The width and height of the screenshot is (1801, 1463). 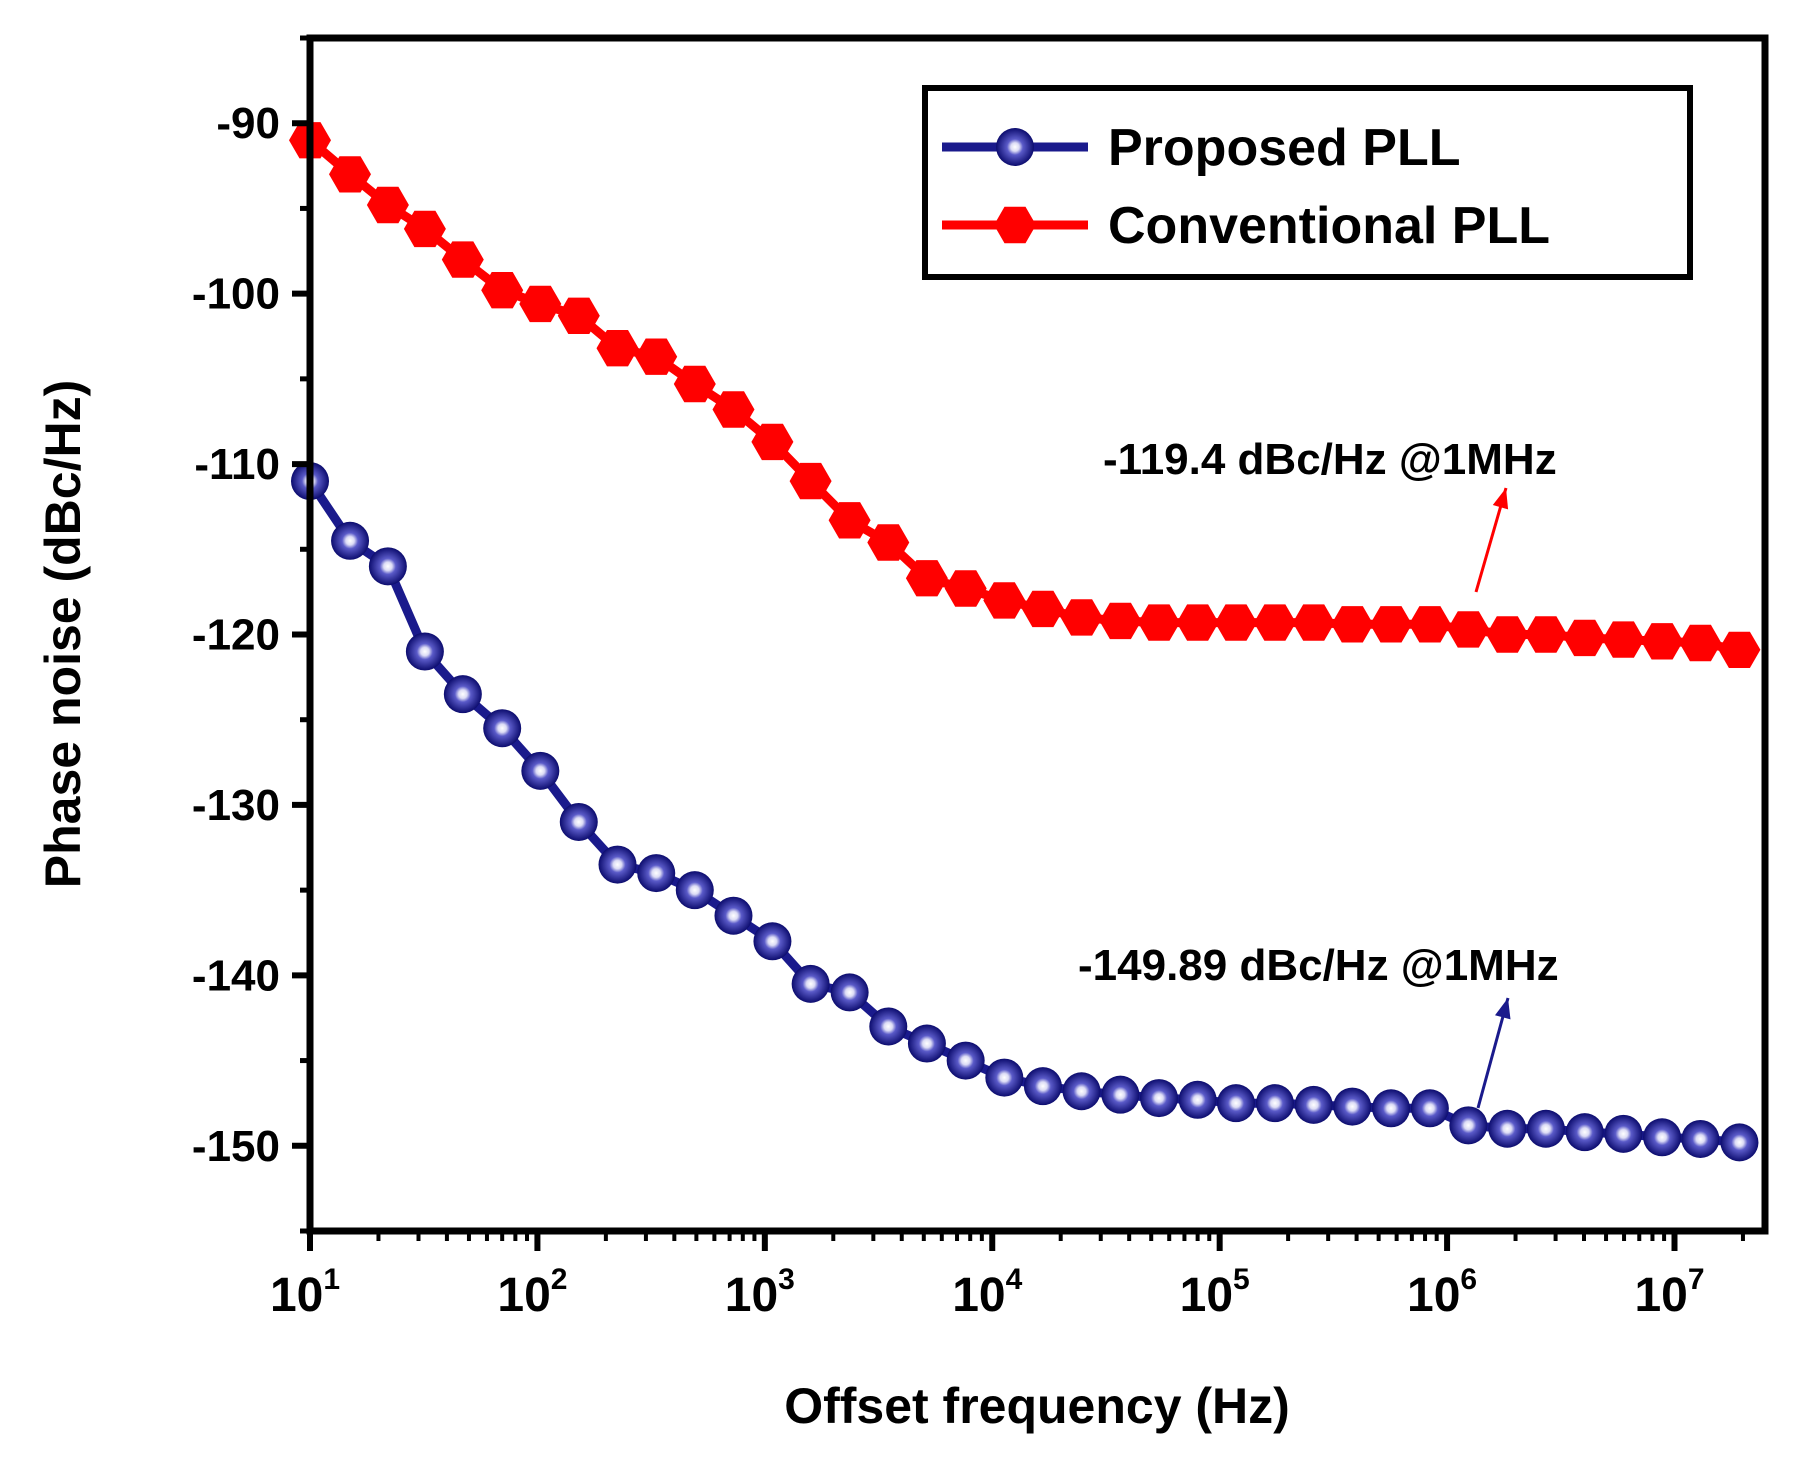 I want to click on x-tick-exp-4: 5, so click(x=1241, y=1279).